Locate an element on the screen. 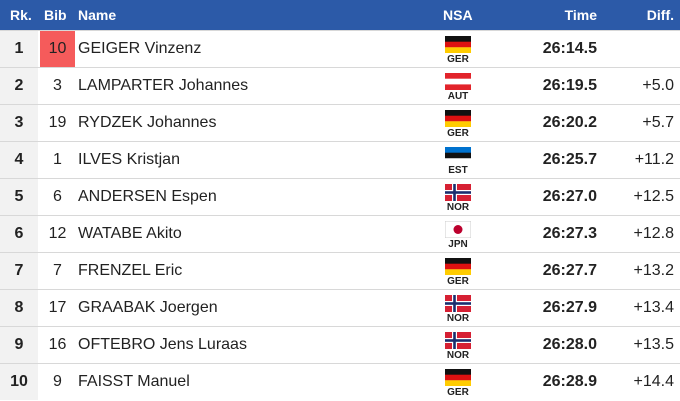 The width and height of the screenshot is (680, 401). row: 8 17 GRAABAK Joergen NOR 26:27.9 +13.4 is located at coordinates (340, 307).